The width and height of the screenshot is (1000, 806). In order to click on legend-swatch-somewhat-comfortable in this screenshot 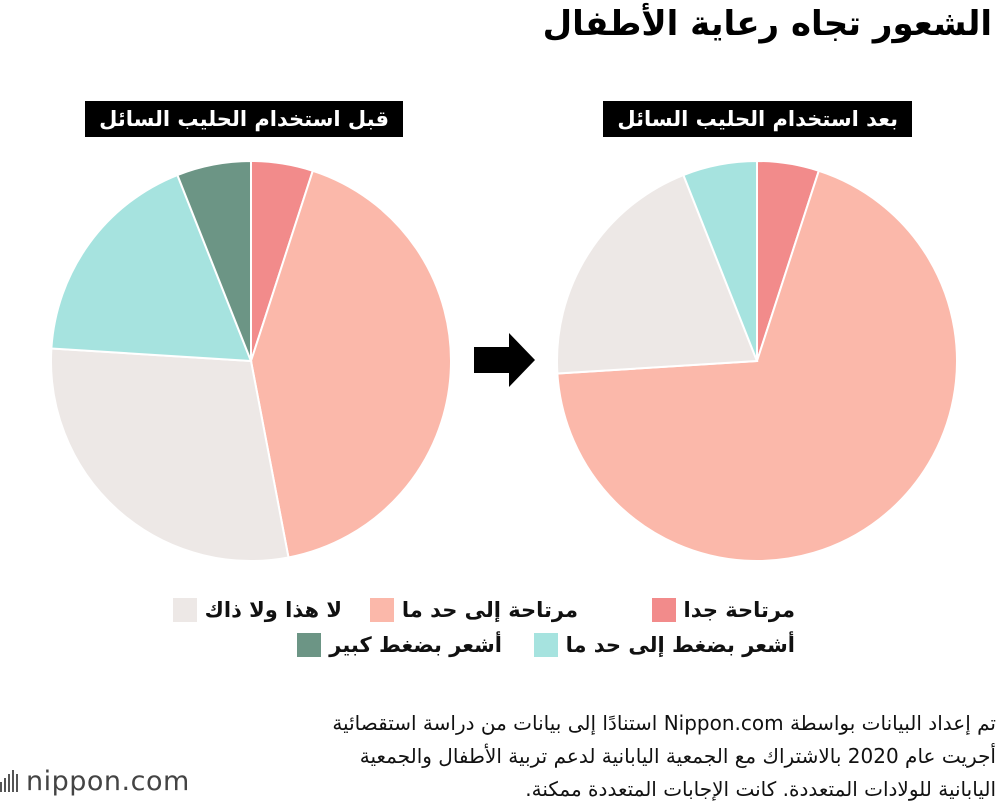, I will do `click(381, 610)`.